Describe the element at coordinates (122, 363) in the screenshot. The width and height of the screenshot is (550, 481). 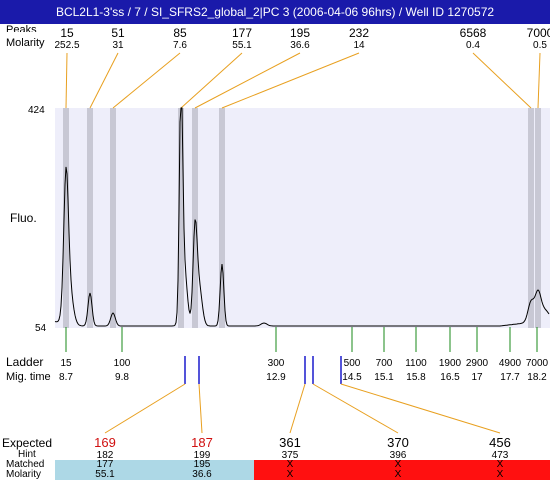
I see `ladder-size-label: 100` at that location.